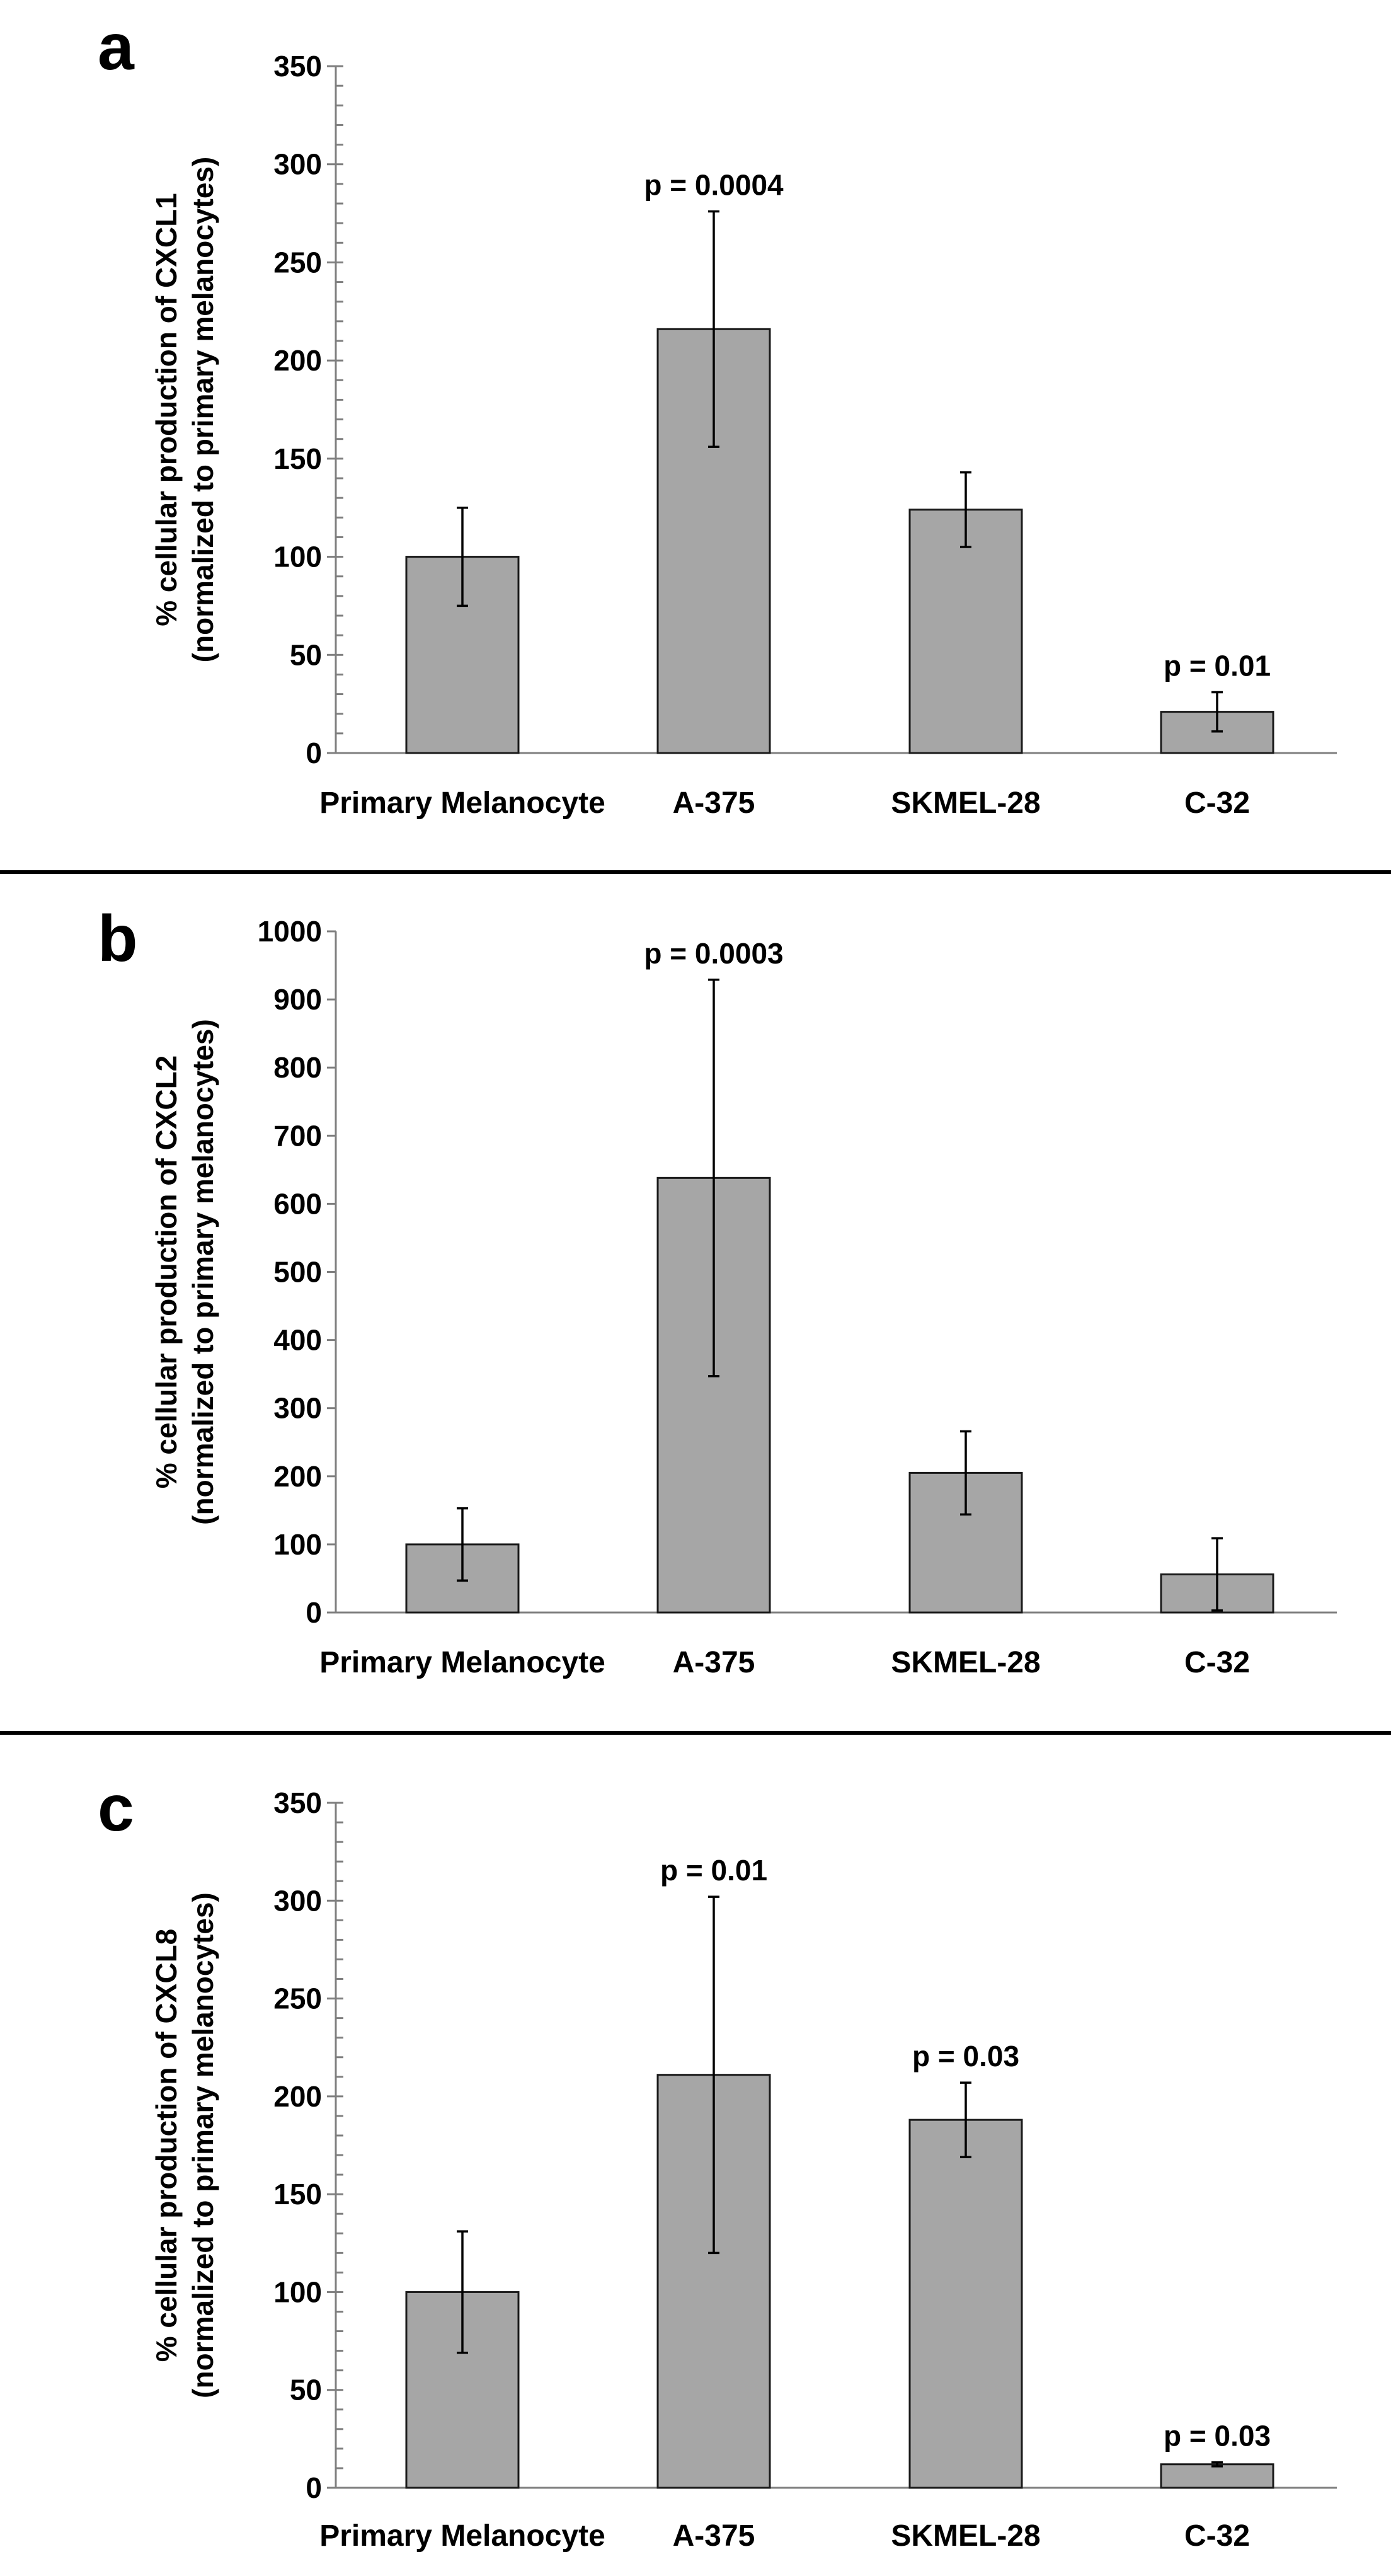 Image resolution: width=1391 pixels, height=2576 pixels. I want to click on panel-letter: a, so click(117, 47).